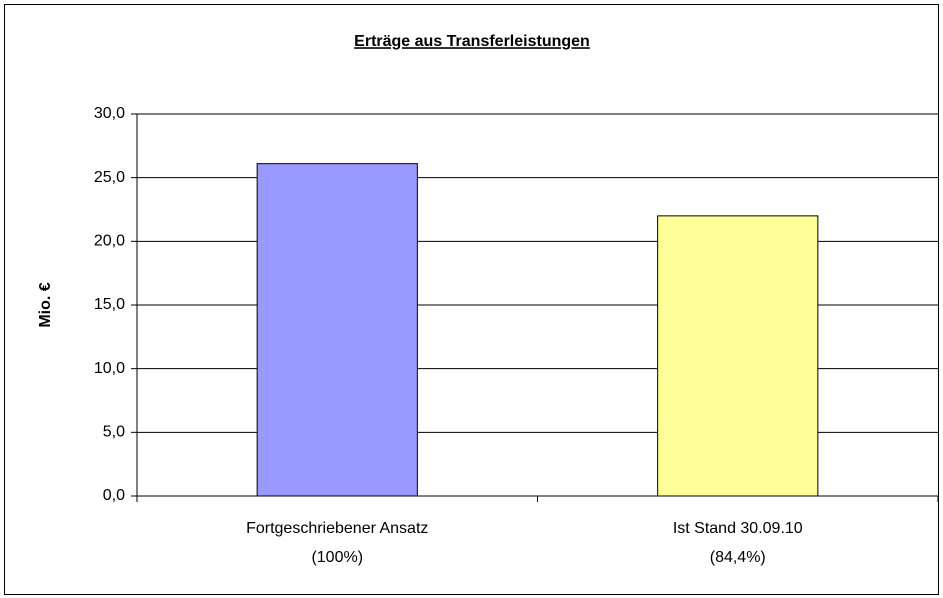  Describe the element at coordinates (109, 368) in the screenshot. I see `y-tick-label: 10,0` at that location.